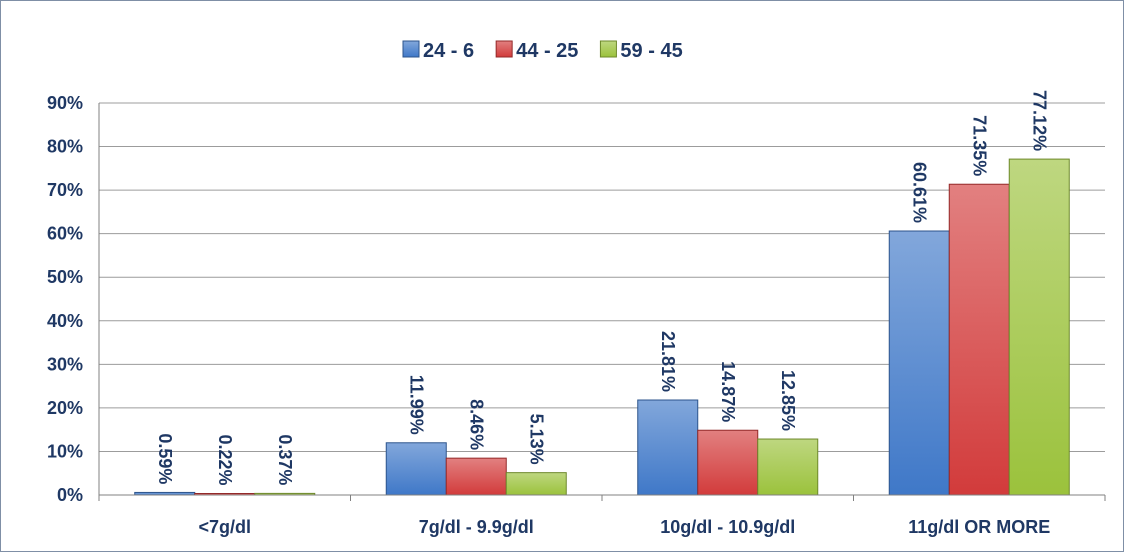 This screenshot has height=554, width=1126. I want to click on data-label: 14.87%, so click(728, 391).